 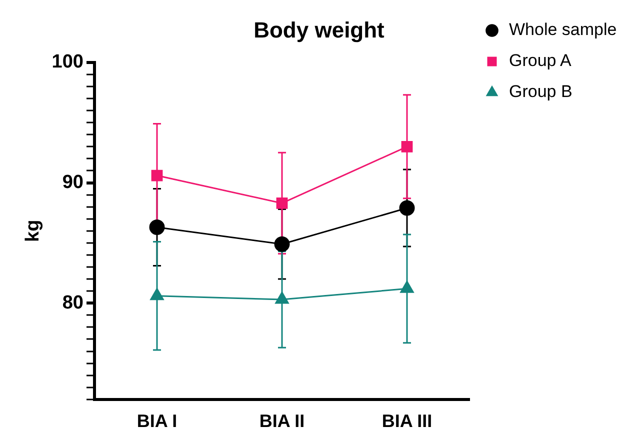 I want to click on legend-label: Group B, so click(x=540, y=92).